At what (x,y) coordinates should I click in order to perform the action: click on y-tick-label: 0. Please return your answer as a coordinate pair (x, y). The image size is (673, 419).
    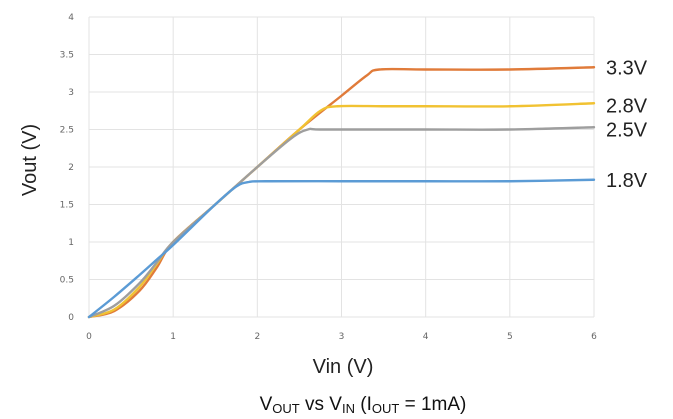
    Looking at the image, I should click on (71, 318).